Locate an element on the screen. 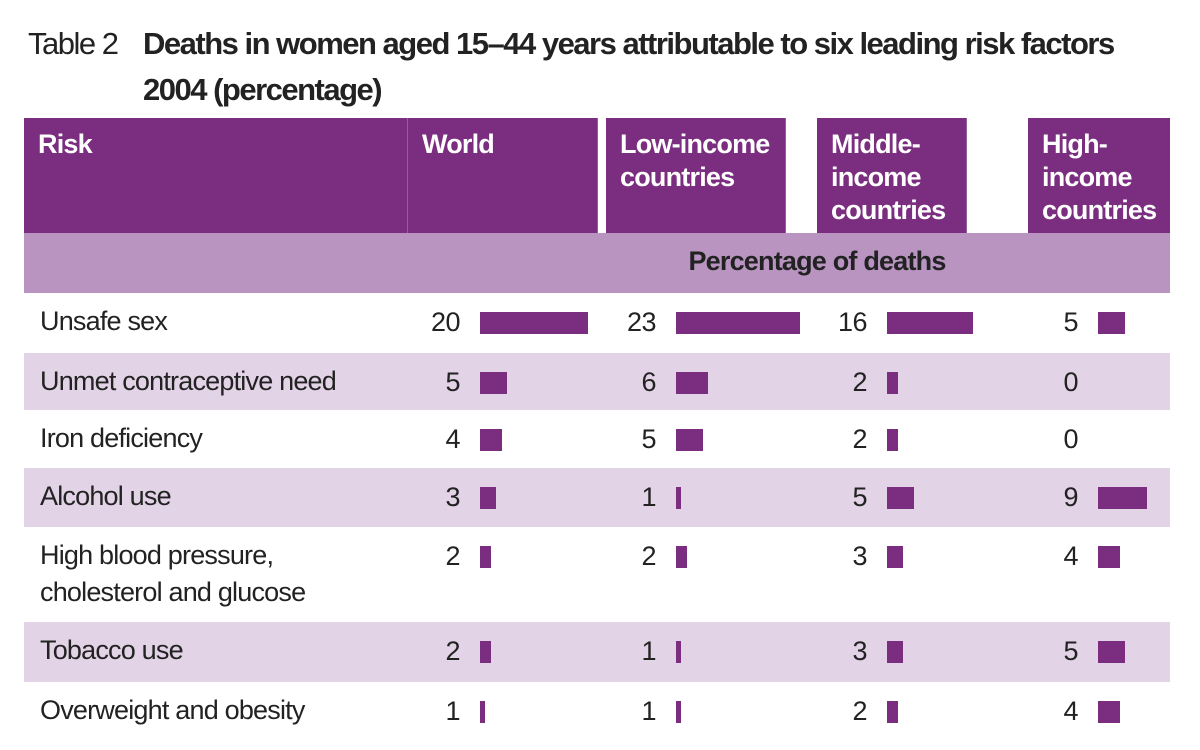  table-row: Tobacco use 2 1 3 5 is located at coordinates (597, 652).